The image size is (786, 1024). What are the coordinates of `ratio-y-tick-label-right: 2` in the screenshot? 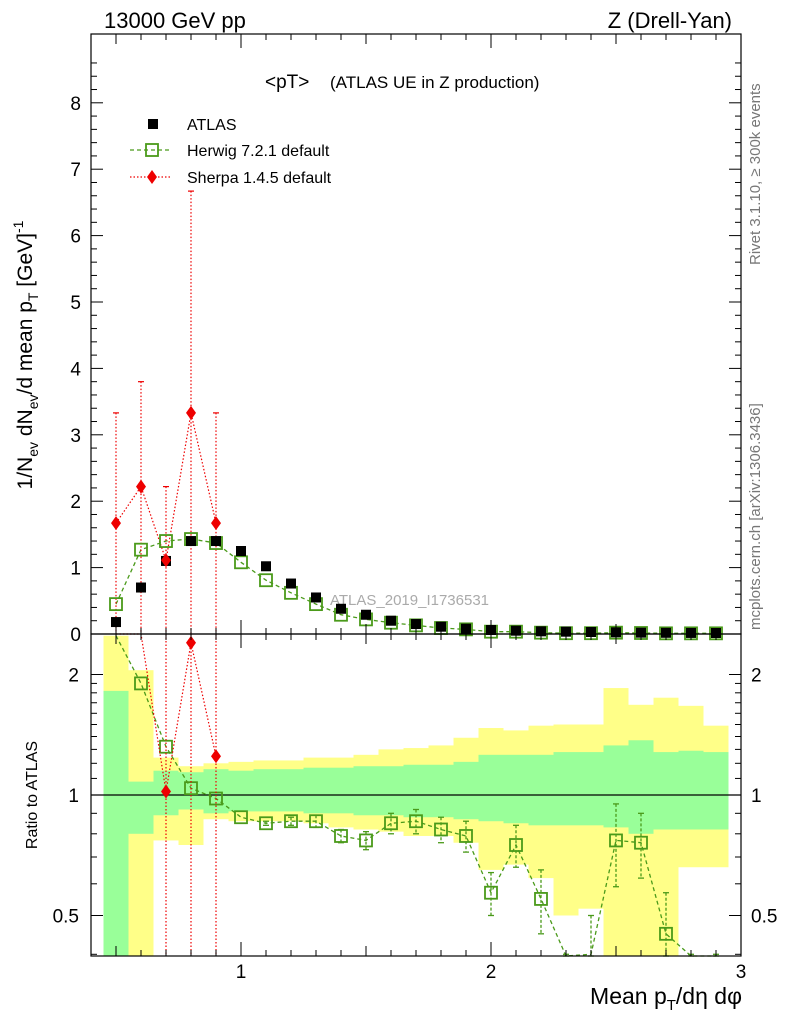 It's located at (756, 676).